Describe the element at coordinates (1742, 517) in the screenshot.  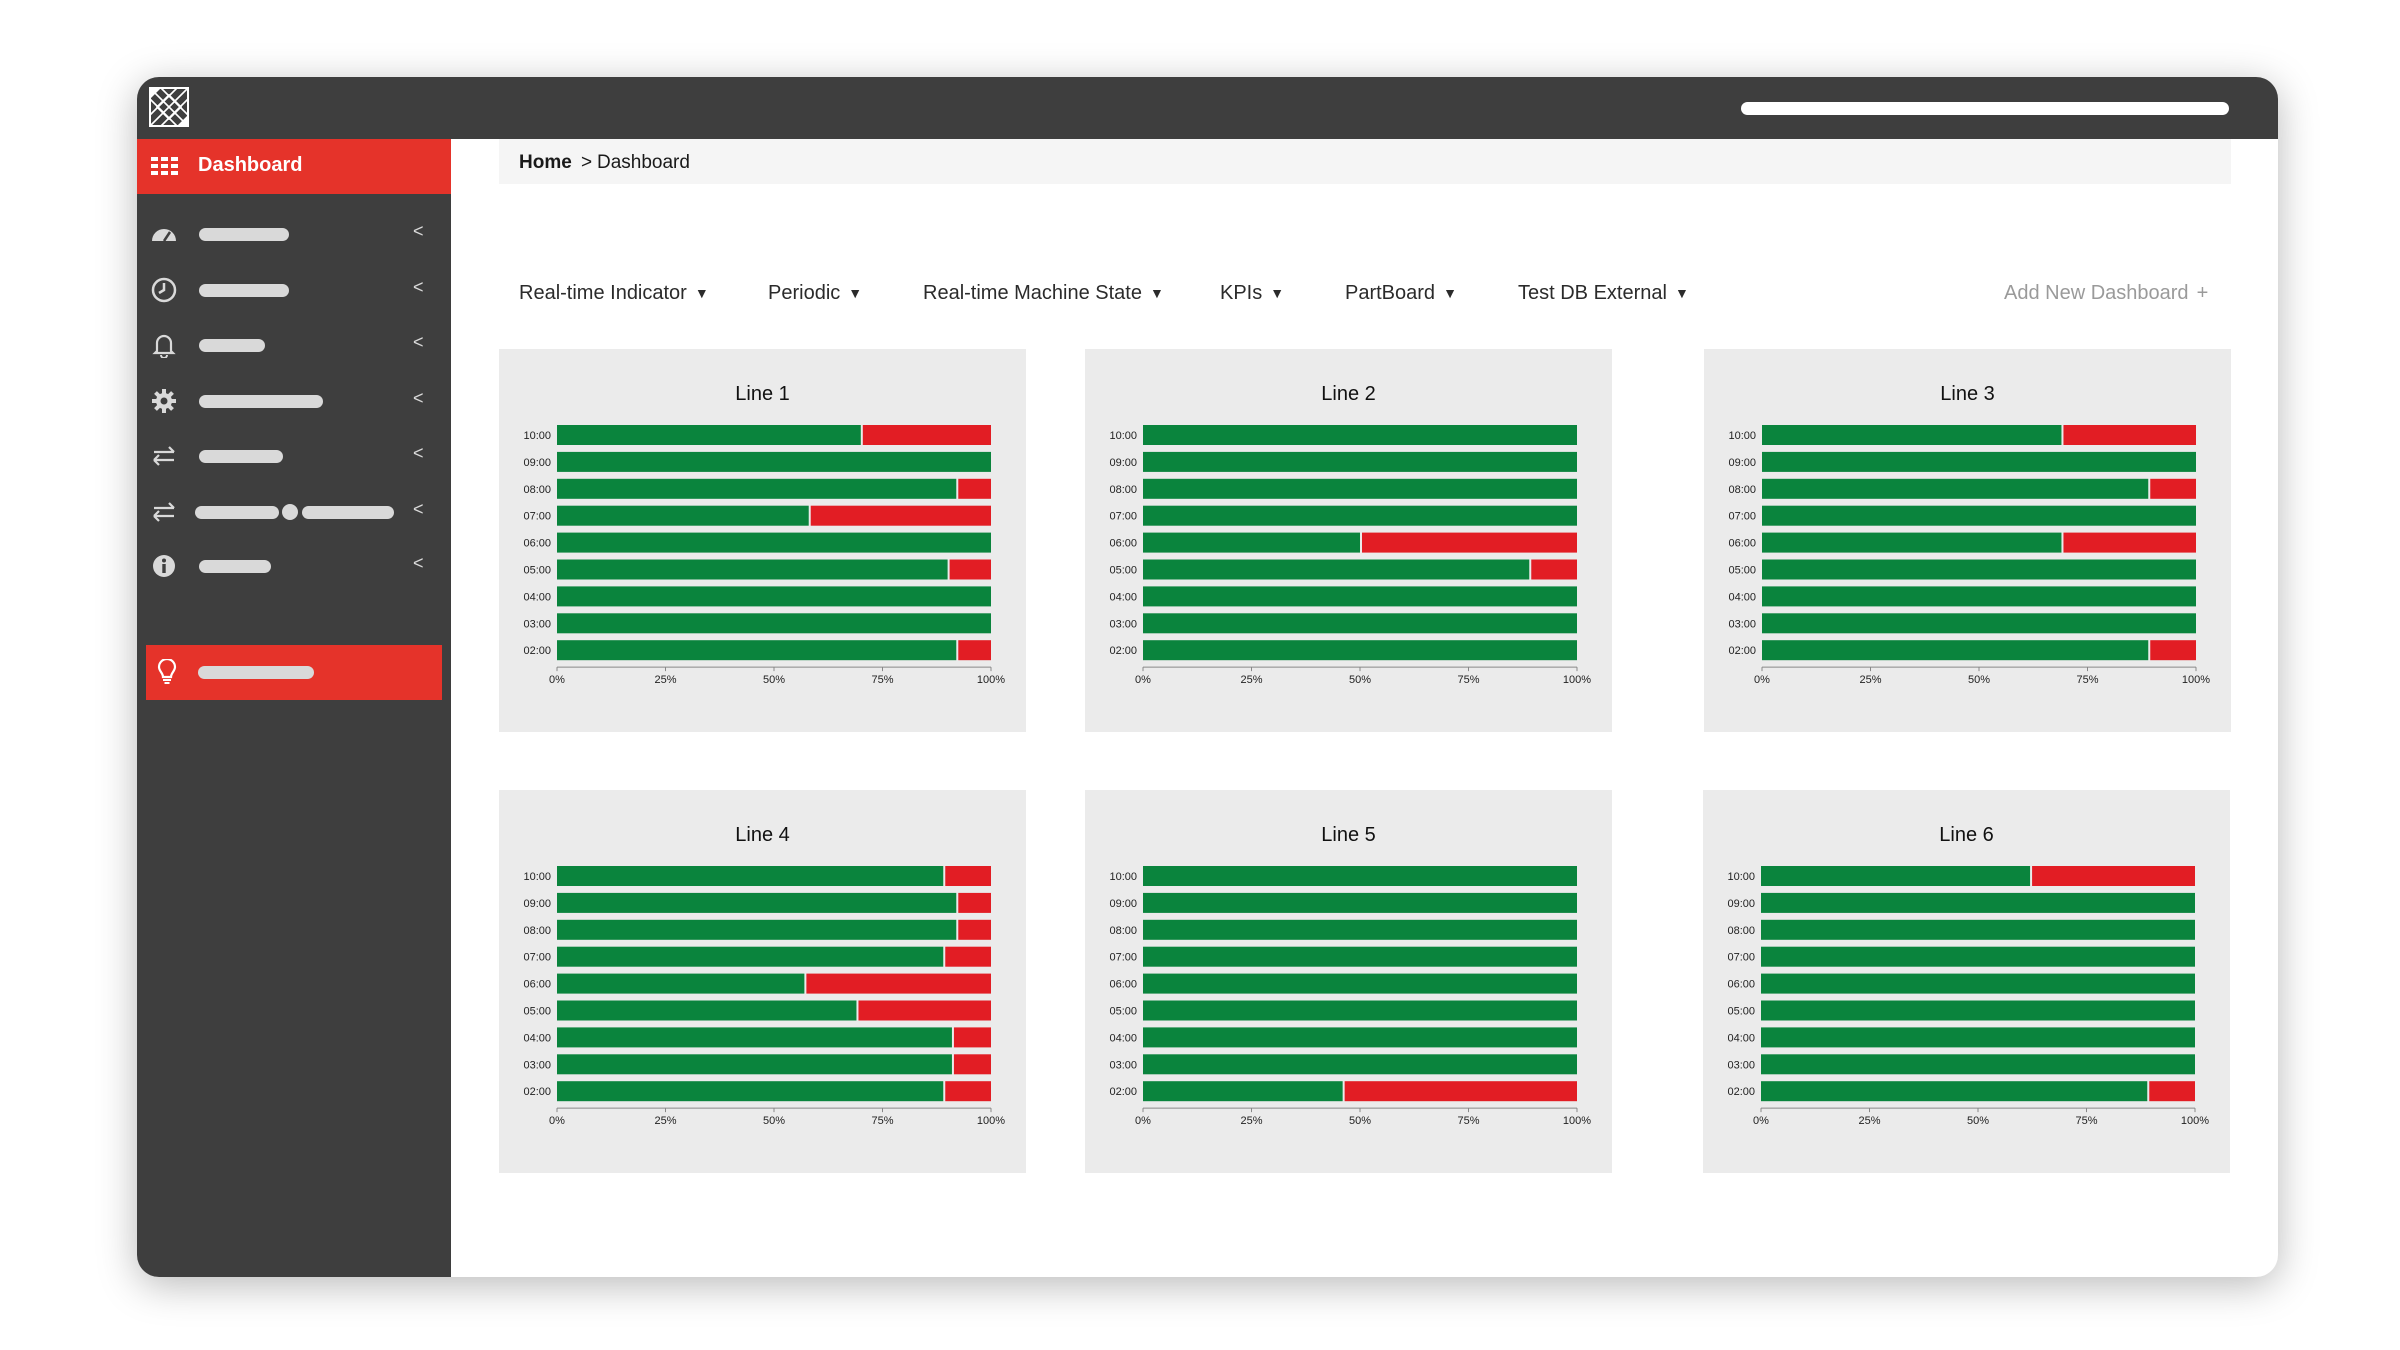
I see `y-tick-label: 07:00` at that location.